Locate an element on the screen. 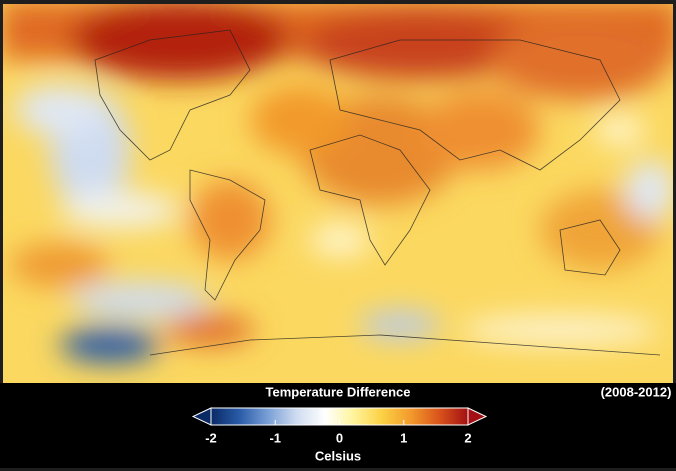 This screenshot has height=471, width=676. under-range-arrow is located at coordinates (201, 416).